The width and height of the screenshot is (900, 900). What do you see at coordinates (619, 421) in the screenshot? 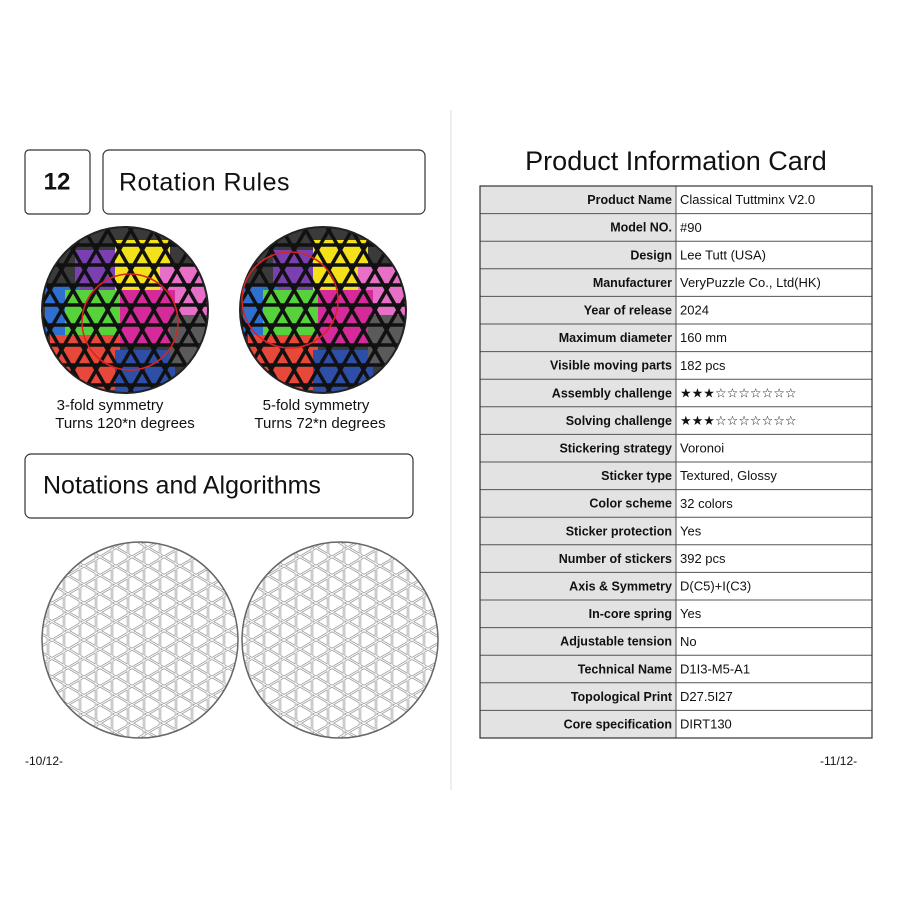
I see `row-label: Solving challenge` at bounding box center [619, 421].